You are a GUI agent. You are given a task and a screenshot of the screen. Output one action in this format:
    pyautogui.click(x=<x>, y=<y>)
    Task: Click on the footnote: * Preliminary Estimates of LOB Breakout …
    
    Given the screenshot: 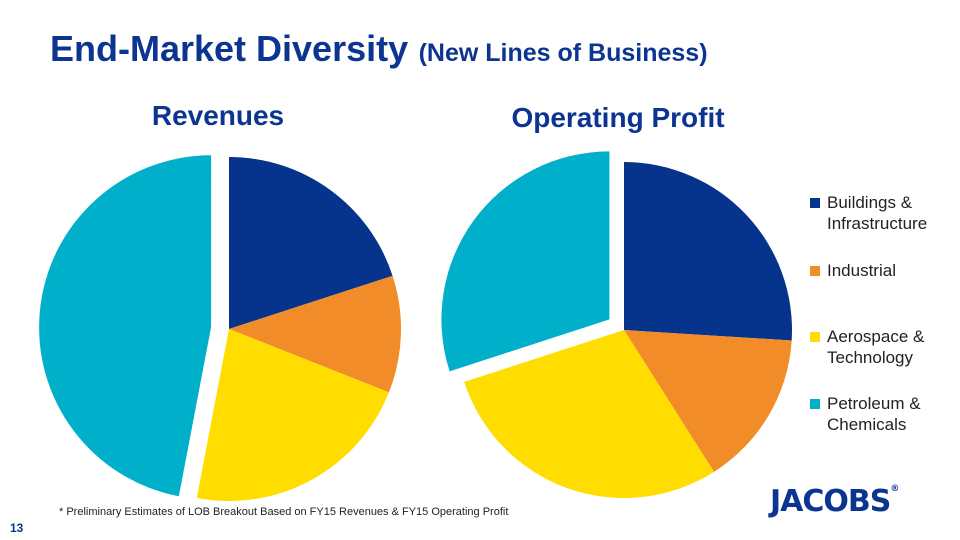 What is the action you would take?
    pyautogui.click(x=284, y=512)
    